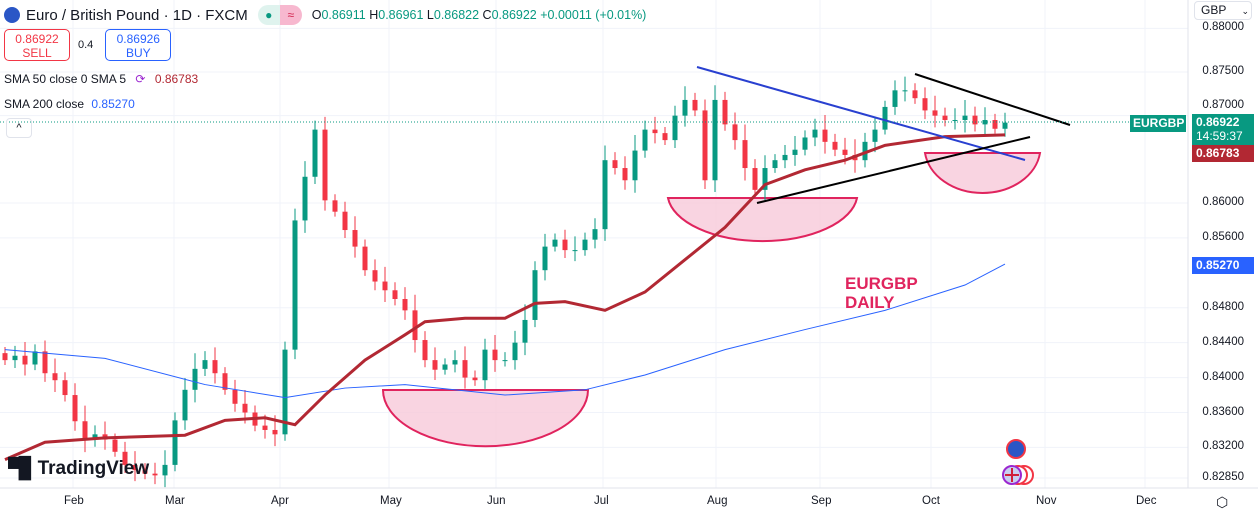 The height and width of the screenshot is (520, 1258). Describe the element at coordinates (138, 45) in the screenshot. I see `buy-button: 0.86926 BUY` at that location.